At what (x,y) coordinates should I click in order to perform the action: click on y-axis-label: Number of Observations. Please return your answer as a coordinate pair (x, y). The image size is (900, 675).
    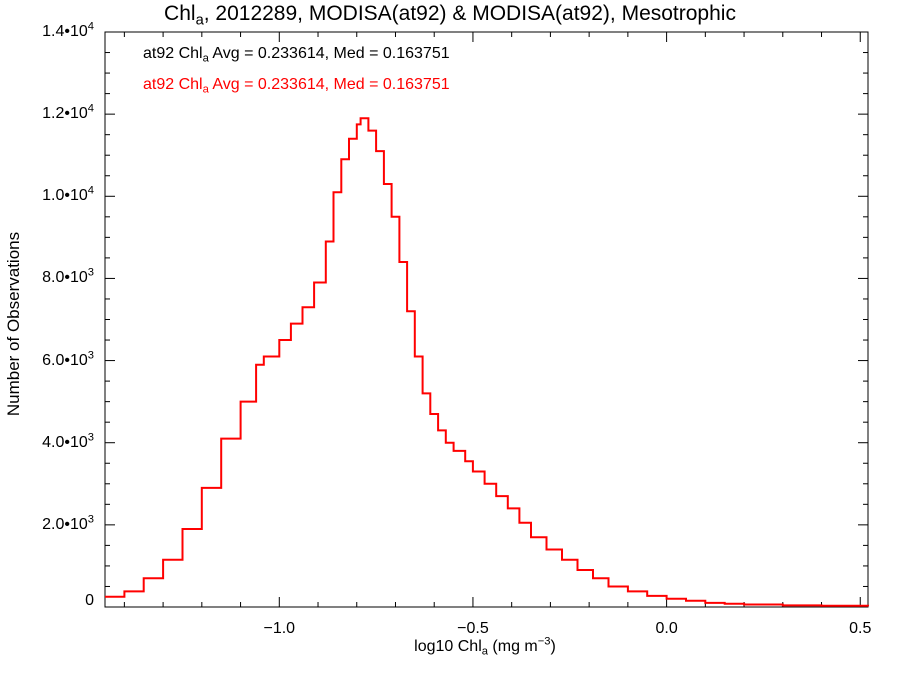
    Looking at the image, I should click on (13, 324).